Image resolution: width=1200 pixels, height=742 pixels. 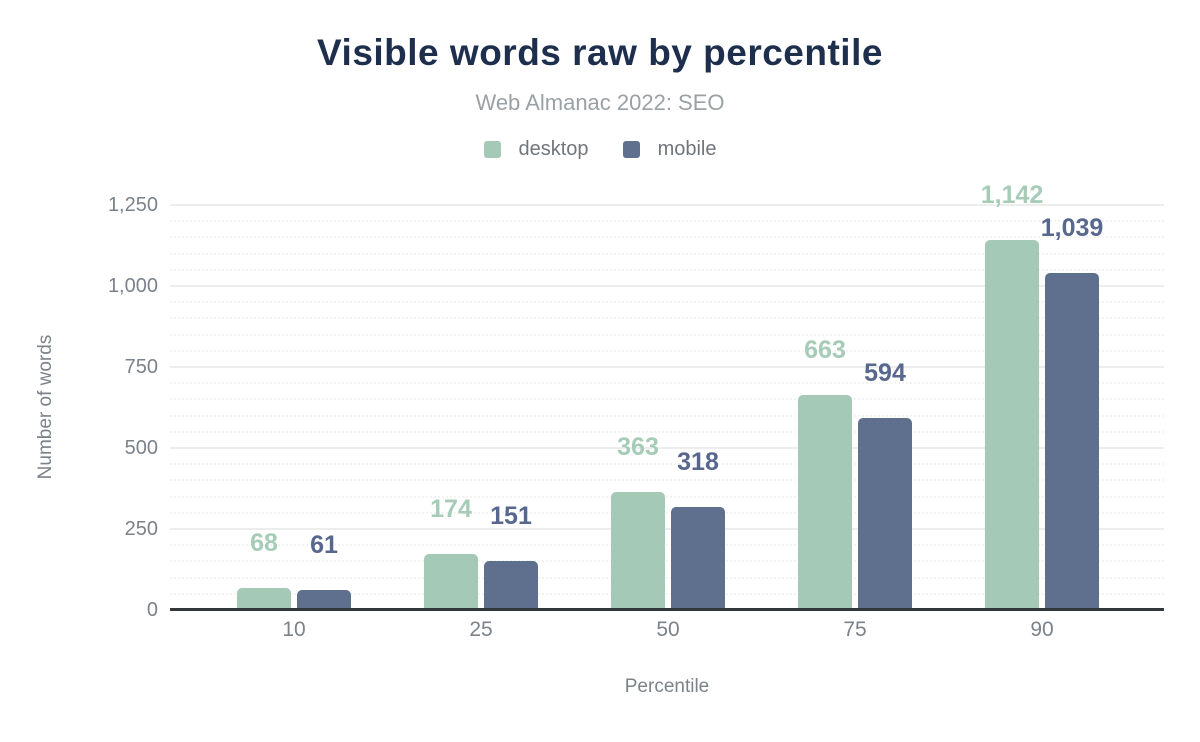 I want to click on x-tick-label-90: 90, so click(x=1042, y=629).